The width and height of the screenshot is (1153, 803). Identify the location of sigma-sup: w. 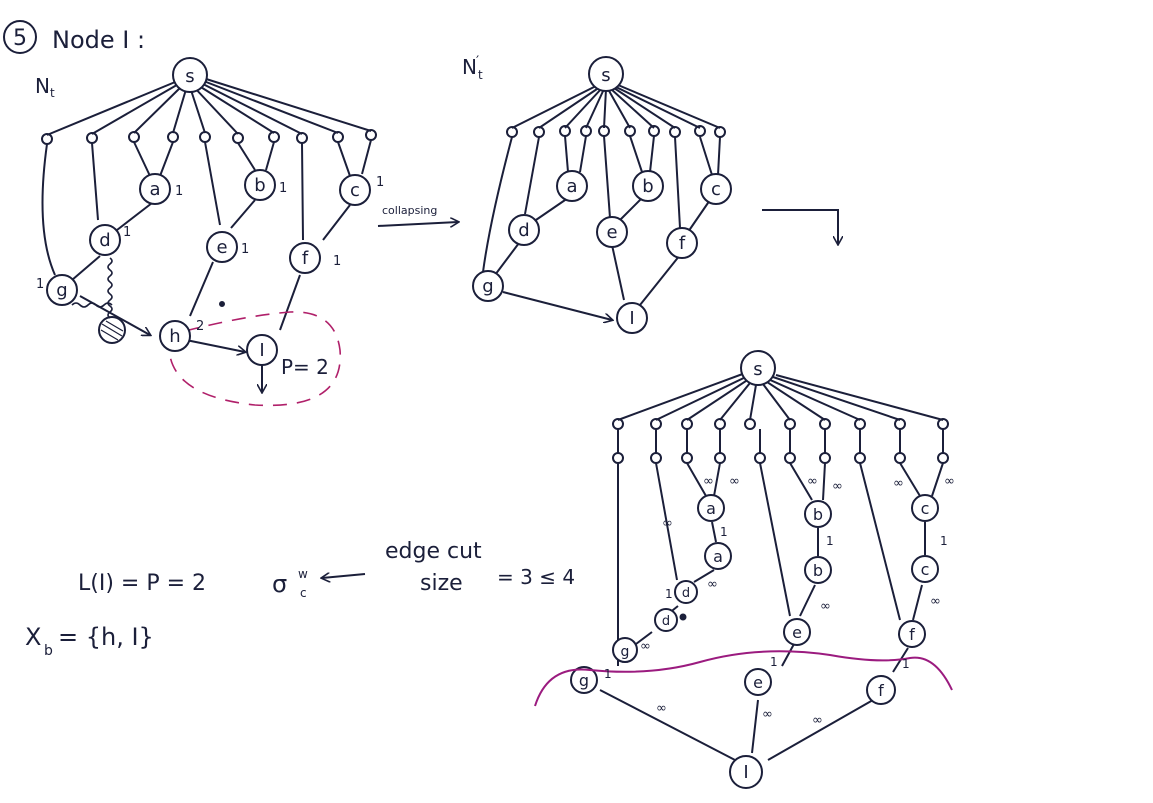
(303, 574).